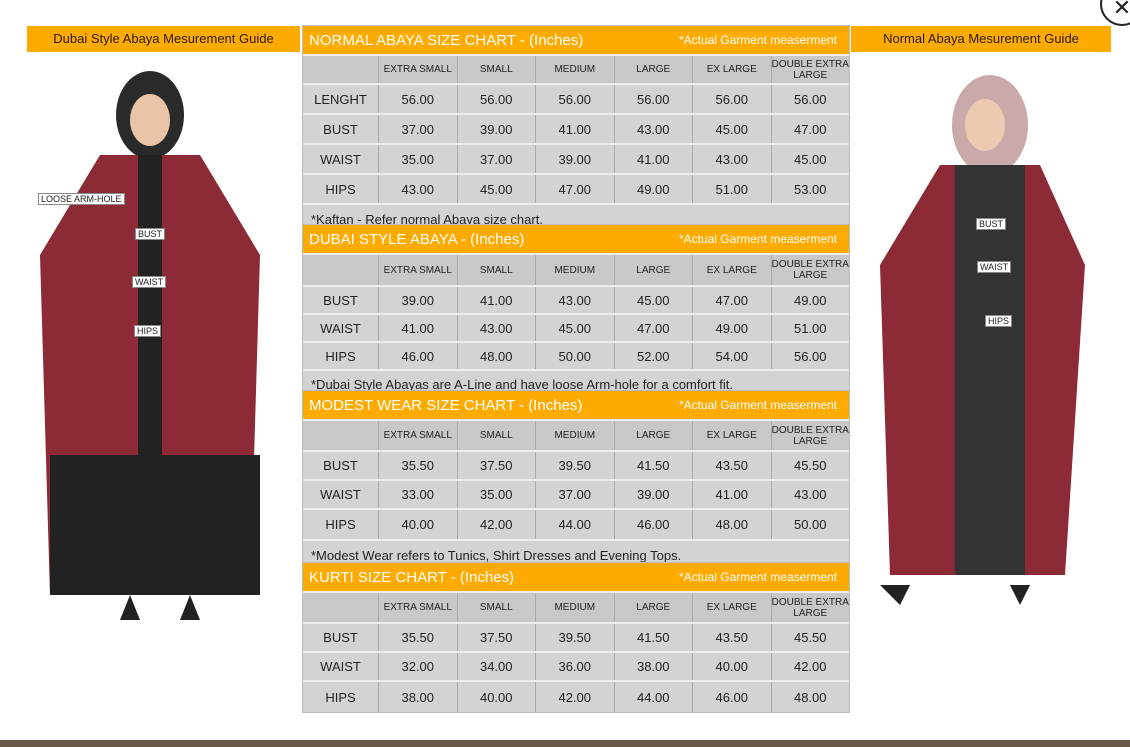 The image size is (1130, 747). I want to click on value-cell: 37.50, so click(496, 465).